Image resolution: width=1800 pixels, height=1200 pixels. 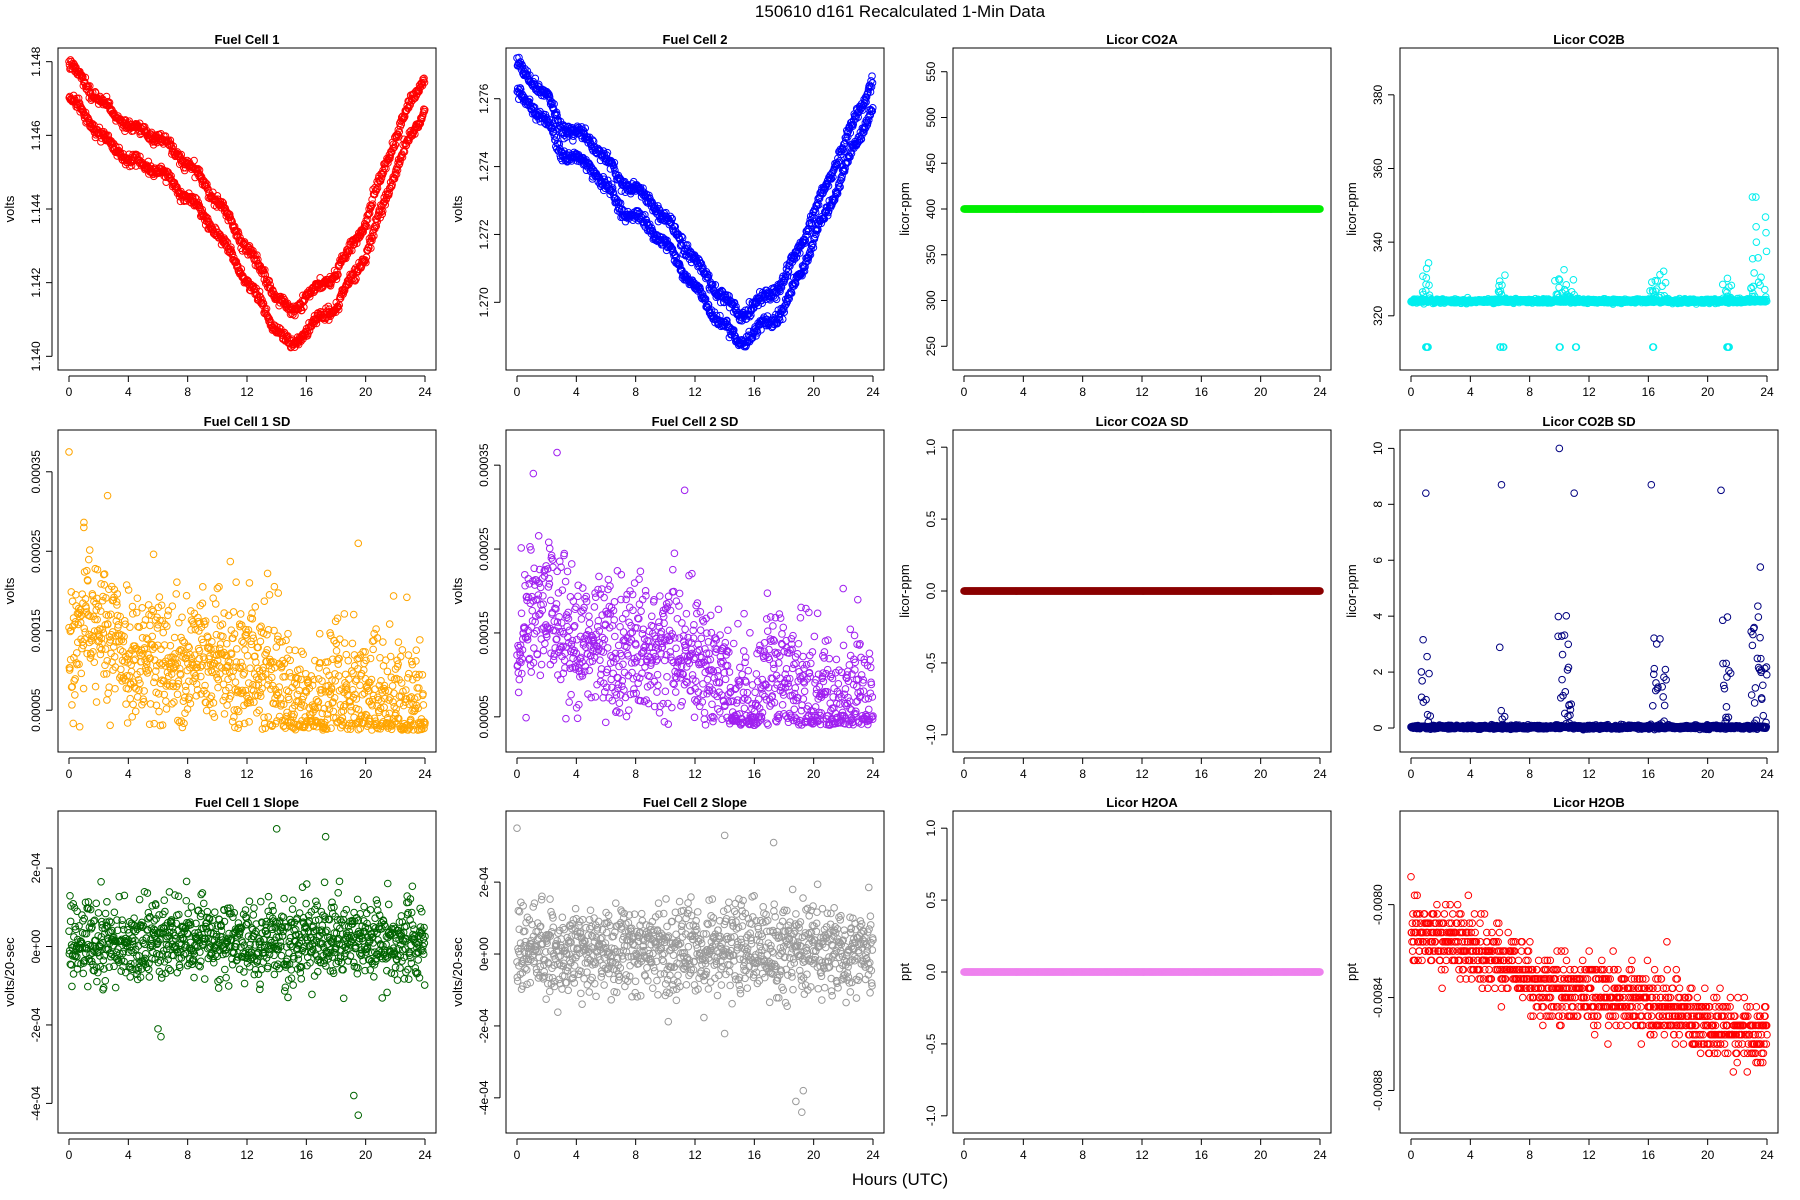 What do you see at coordinates (931, 300) in the screenshot?
I see `y-tick-label: 300` at bounding box center [931, 300].